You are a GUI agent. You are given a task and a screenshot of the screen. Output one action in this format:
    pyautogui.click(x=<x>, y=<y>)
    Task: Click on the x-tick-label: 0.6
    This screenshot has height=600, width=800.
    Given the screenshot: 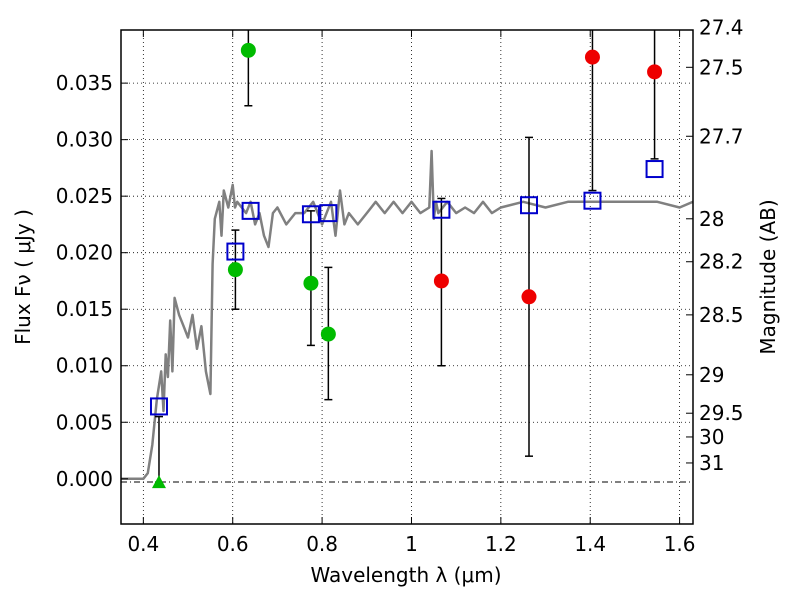 What is the action you would take?
    pyautogui.click(x=233, y=544)
    